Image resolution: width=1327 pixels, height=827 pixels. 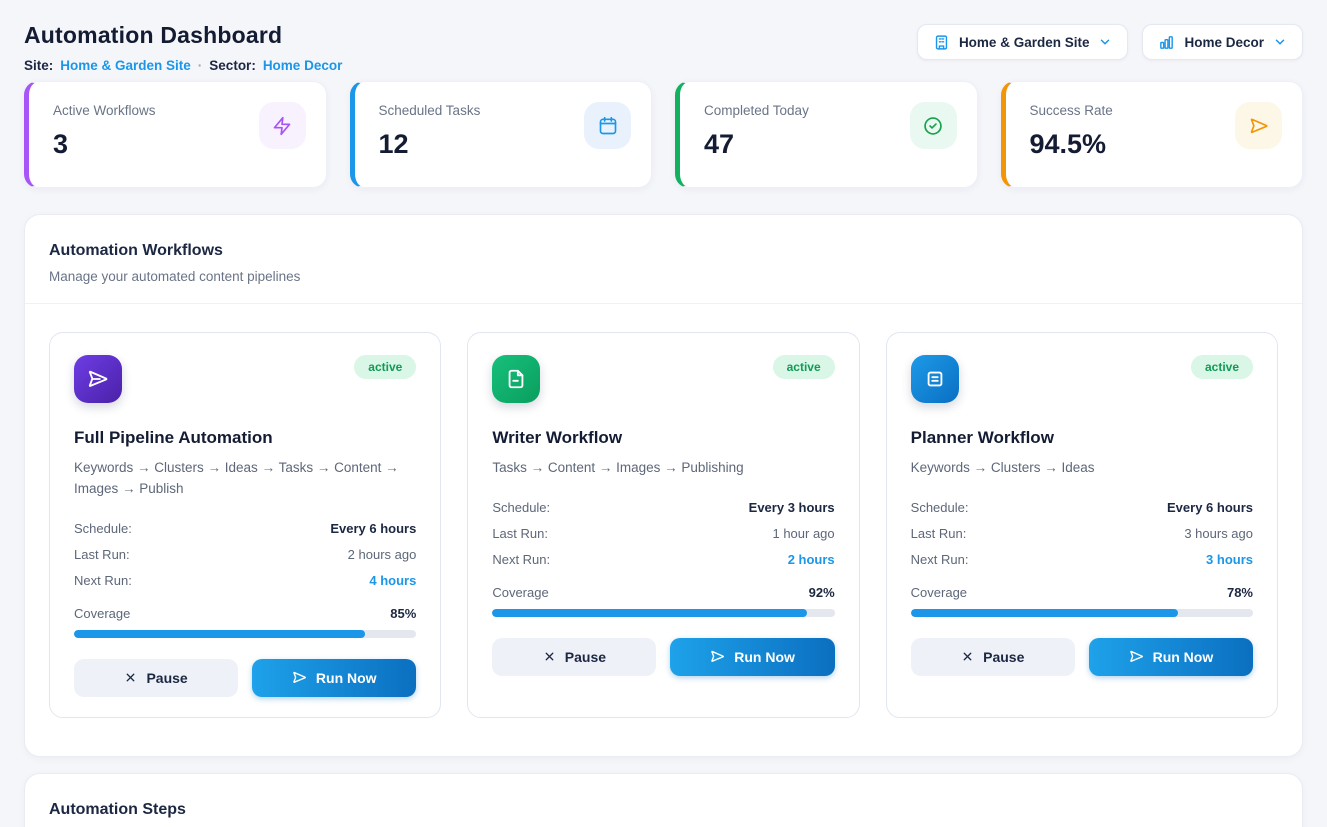 I want to click on header-selectors: Home & Garden Site Home Decor, so click(x=1109, y=42).